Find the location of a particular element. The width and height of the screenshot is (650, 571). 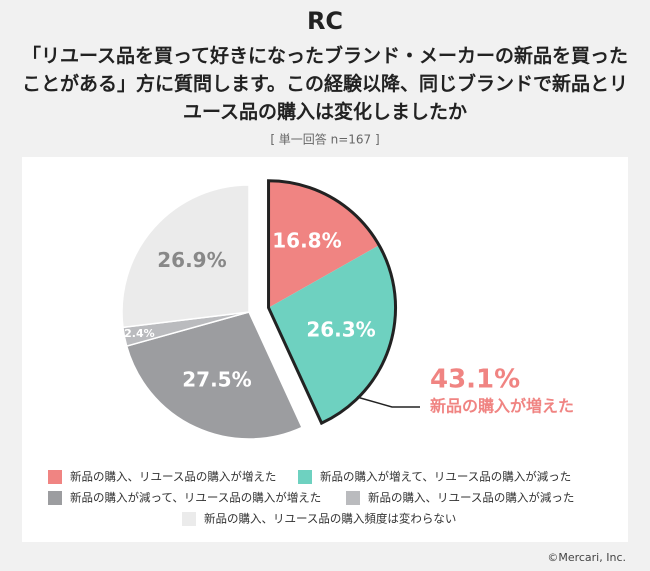

footer: ©Mercari, Inc. is located at coordinates (586, 557).